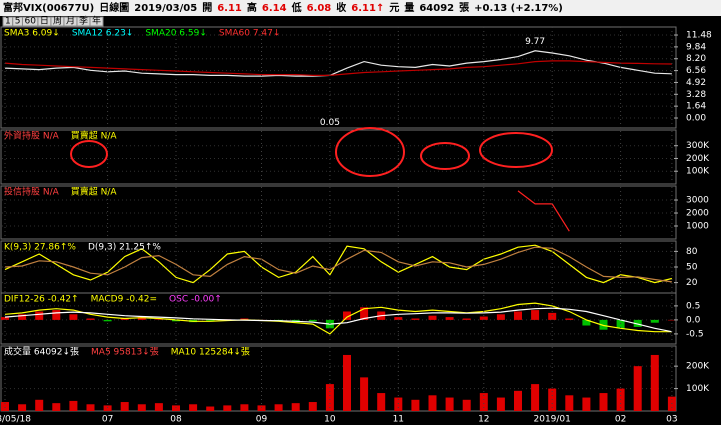 This screenshot has height=425, width=721. Describe the element at coordinates (692, 268) in the screenshot. I see `y-tick-label: 50` at that location.